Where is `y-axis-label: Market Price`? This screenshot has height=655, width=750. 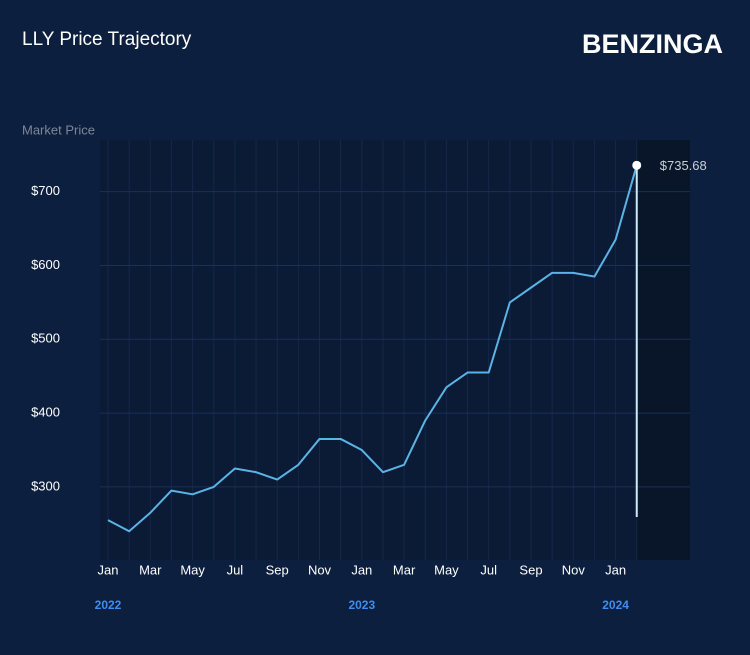 y-axis-label: Market Price is located at coordinates (58, 129).